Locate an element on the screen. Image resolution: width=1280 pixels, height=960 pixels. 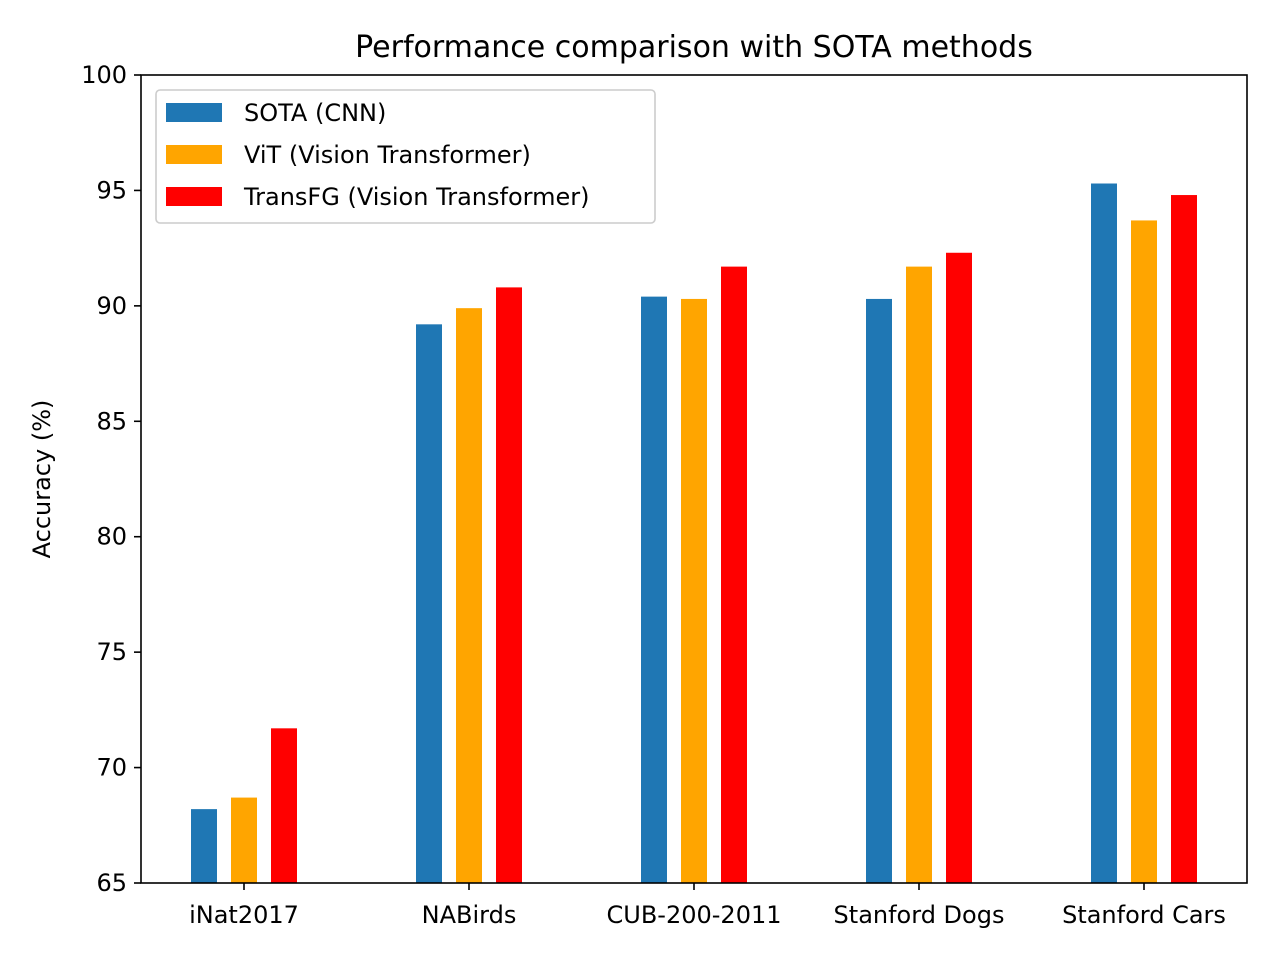
legend-label: TransFG (Vision Transformer) is located at coordinates (416, 197).